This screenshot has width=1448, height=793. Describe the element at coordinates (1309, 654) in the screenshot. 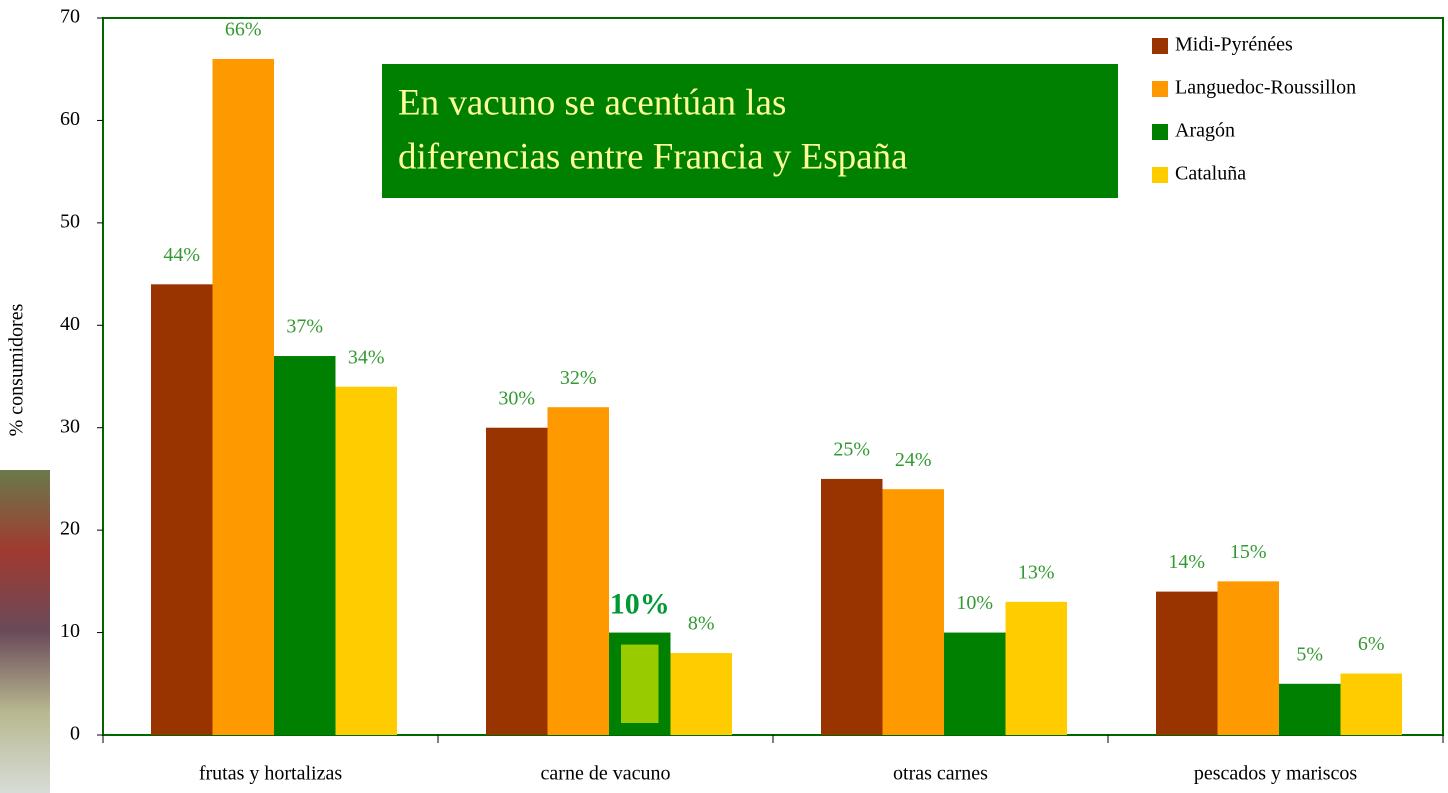

I see `value-label: 5%` at that location.